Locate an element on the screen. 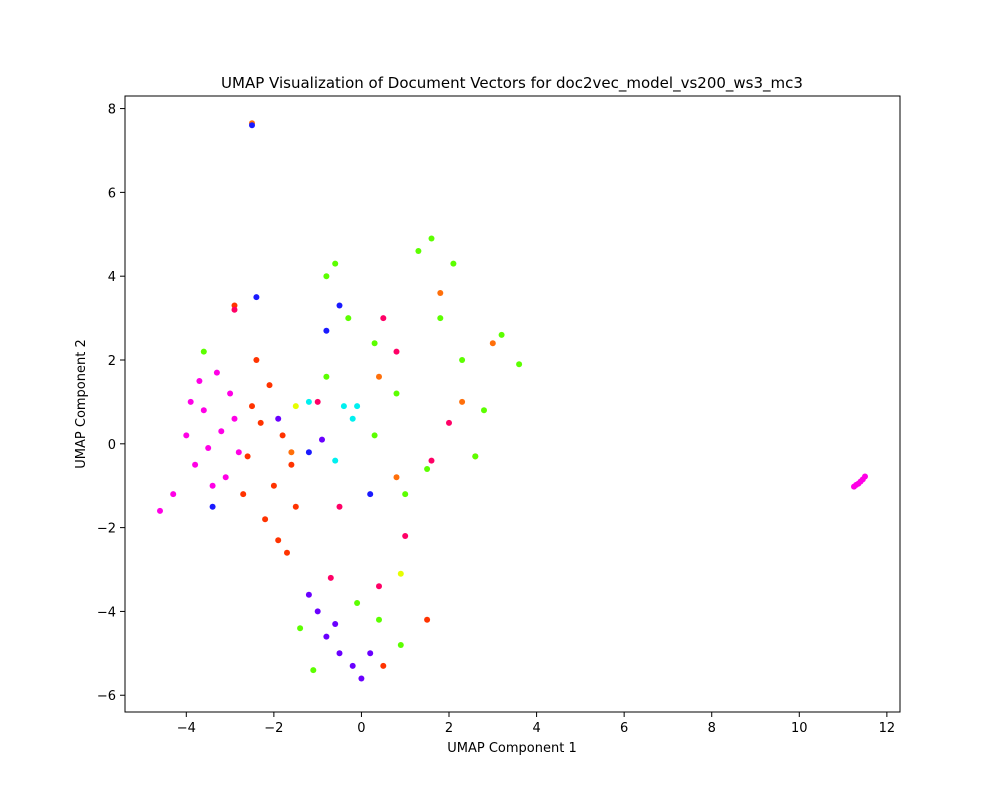 Image resolution: width=1000 pixels, height=804 pixels. x-tick-label: 12 is located at coordinates (887, 728).